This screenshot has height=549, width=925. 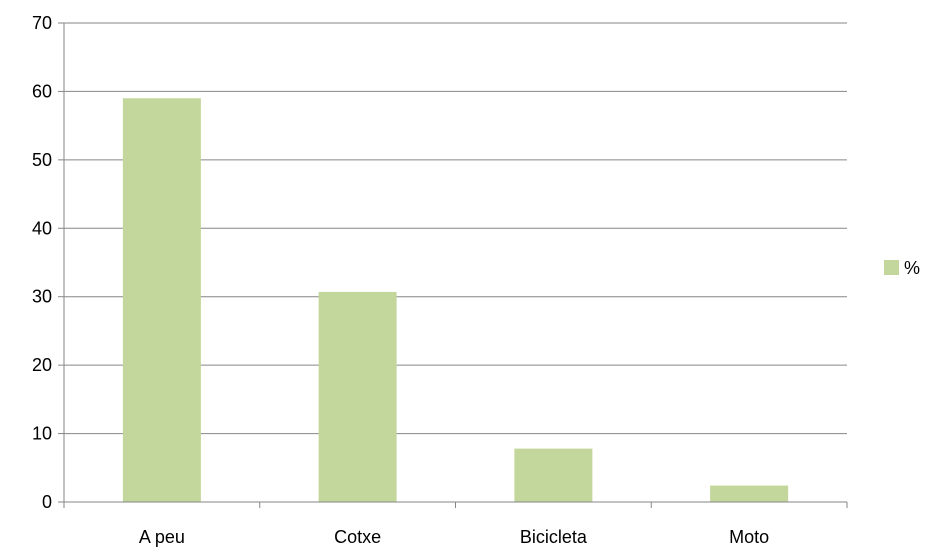 What do you see at coordinates (357, 537) in the screenshot?
I see `x-tick-label-cotxe: Cotxe` at bounding box center [357, 537].